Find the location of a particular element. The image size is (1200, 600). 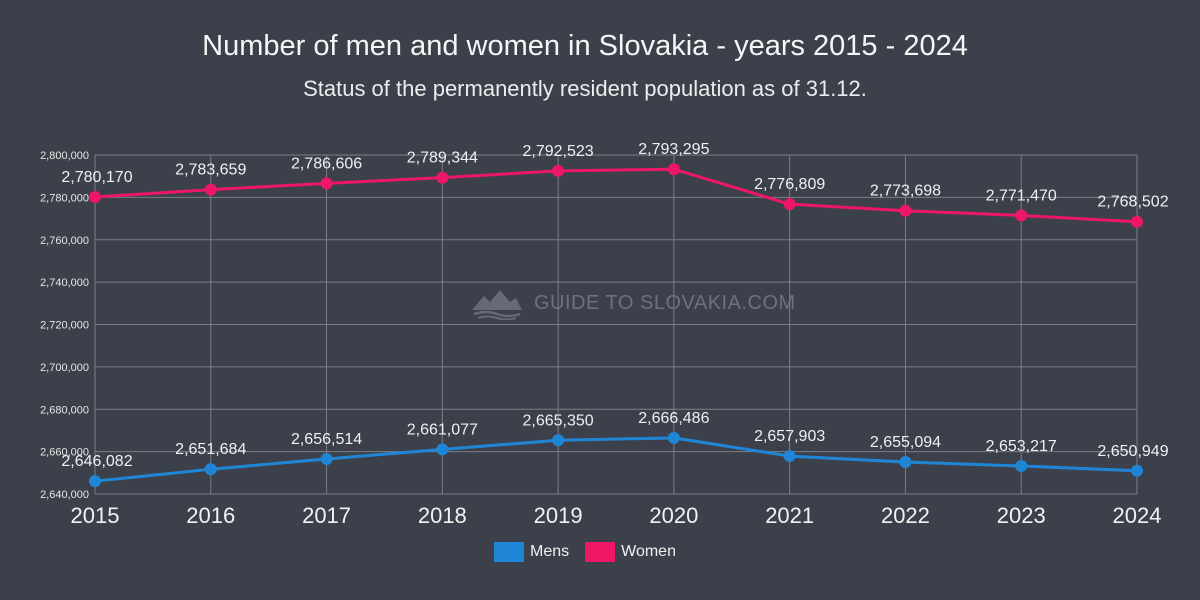

series-line-women is located at coordinates (616, 195).